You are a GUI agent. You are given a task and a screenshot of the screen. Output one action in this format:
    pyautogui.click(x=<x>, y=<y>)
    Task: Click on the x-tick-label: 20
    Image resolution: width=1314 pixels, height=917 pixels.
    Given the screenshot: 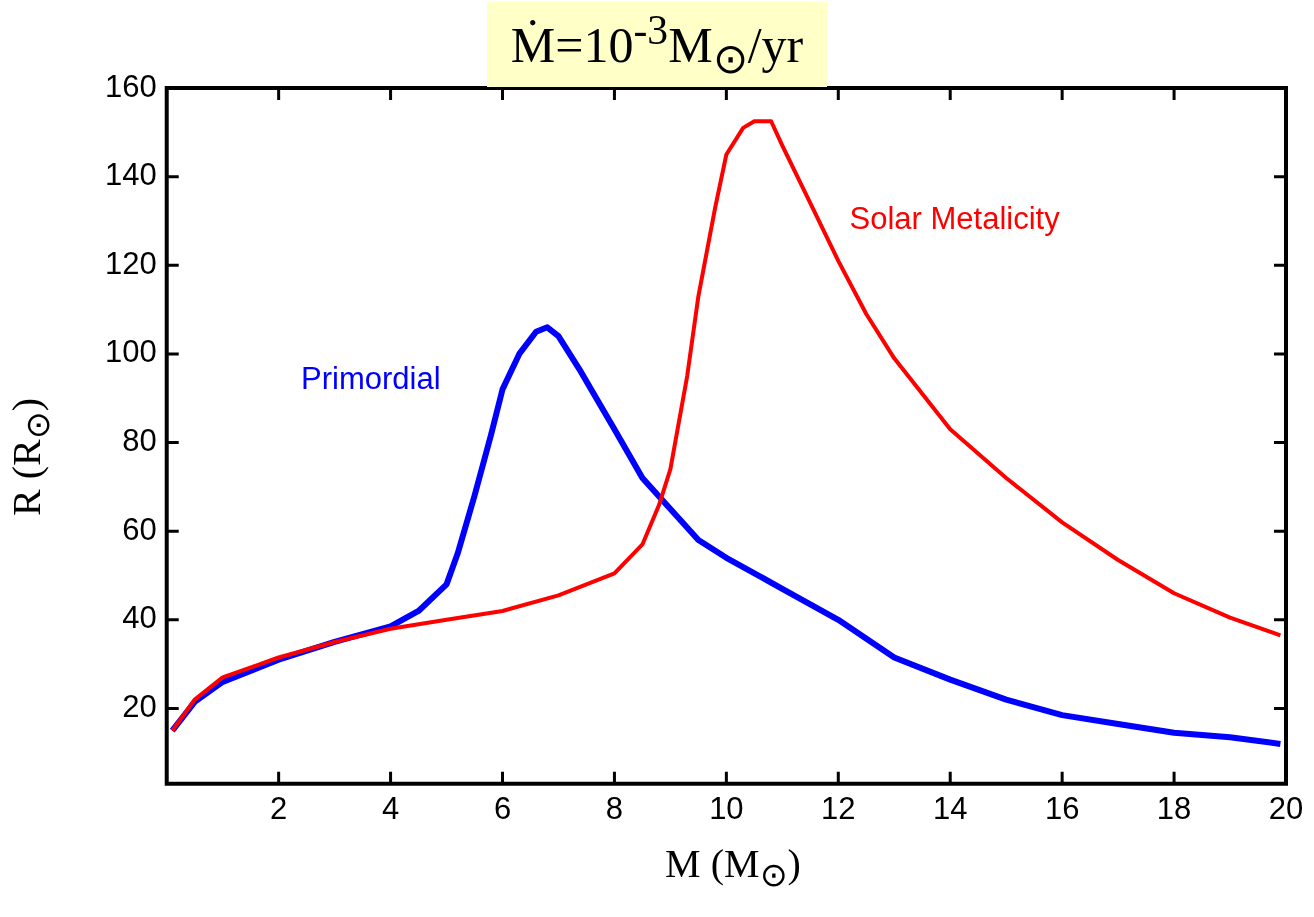 What is the action you would take?
    pyautogui.click(x=1286, y=808)
    